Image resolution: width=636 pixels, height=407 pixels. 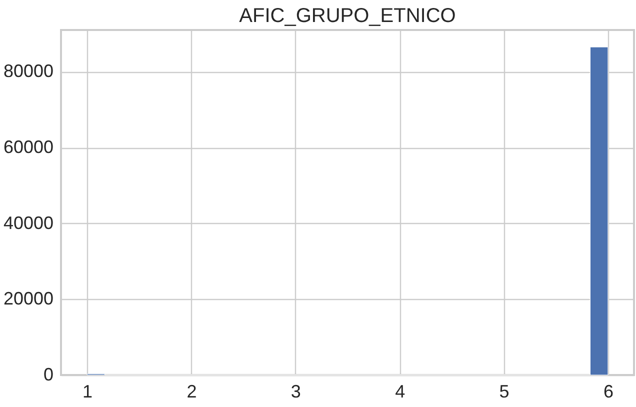 What do you see at coordinates (400, 392) in the screenshot?
I see `x-tick-label: 4` at bounding box center [400, 392].